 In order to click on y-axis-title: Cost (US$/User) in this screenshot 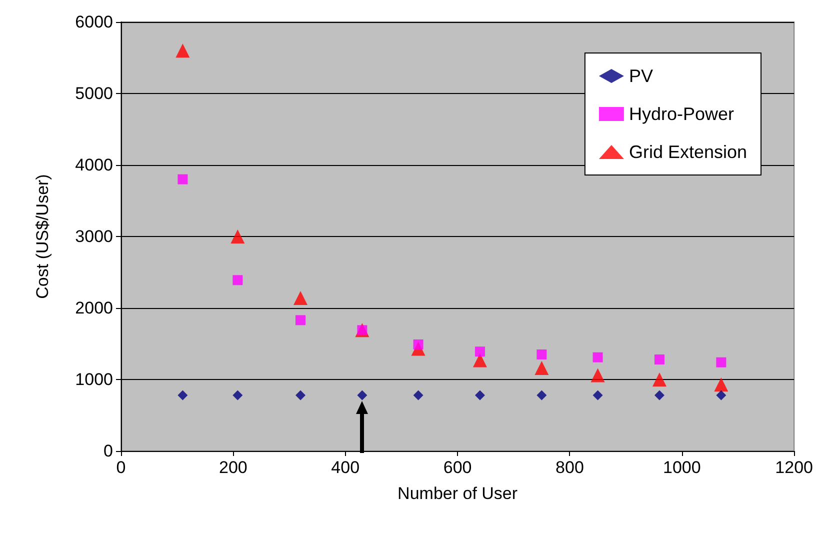, I will do `click(42, 236)`.